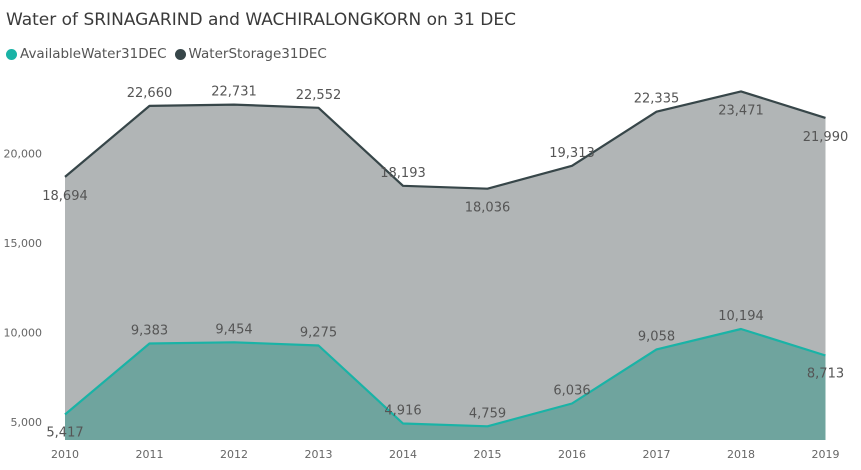 Image resolution: width=861 pixels, height=470 pixels. I want to click on x-tick-label: 2017, so click(657, 454).